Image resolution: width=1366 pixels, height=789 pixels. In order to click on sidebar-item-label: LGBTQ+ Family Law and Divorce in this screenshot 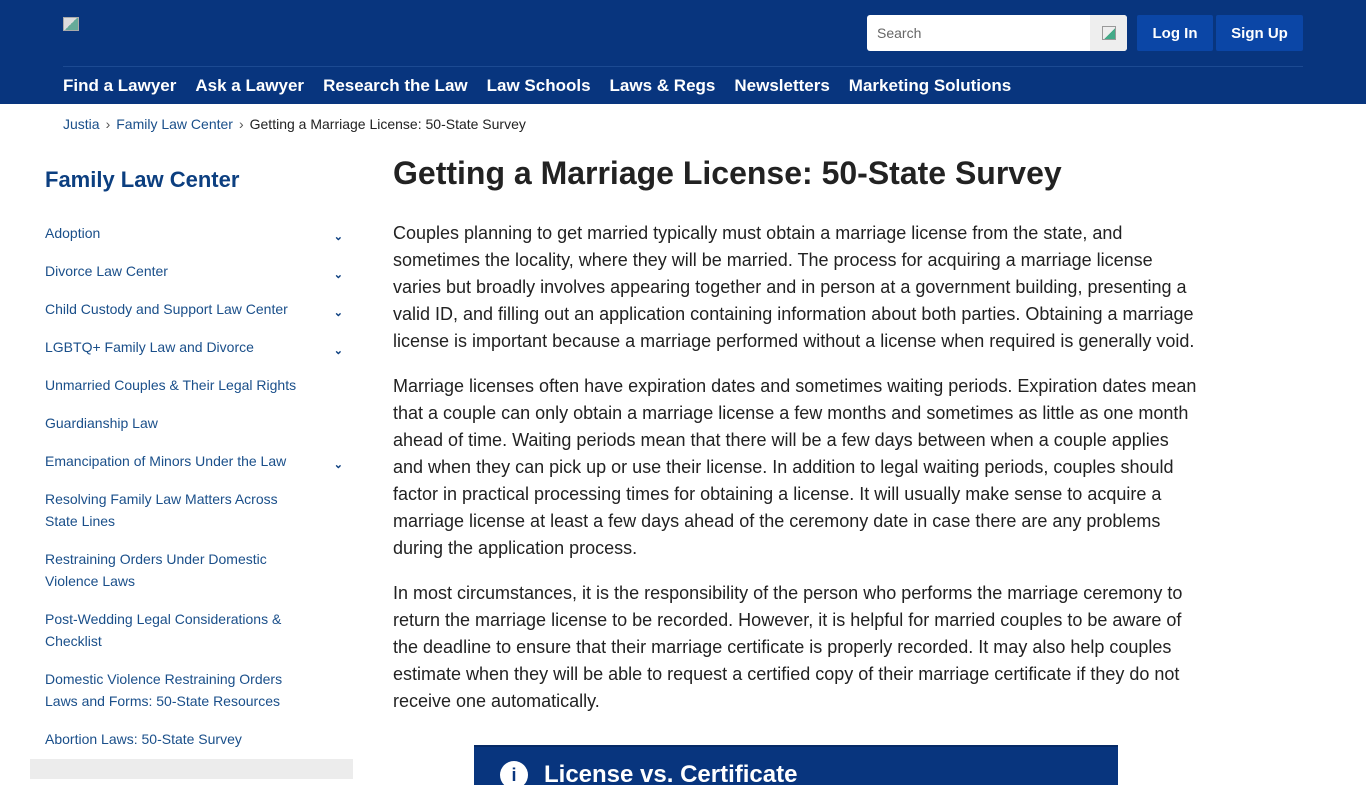, I will do `click(149, 347)`.